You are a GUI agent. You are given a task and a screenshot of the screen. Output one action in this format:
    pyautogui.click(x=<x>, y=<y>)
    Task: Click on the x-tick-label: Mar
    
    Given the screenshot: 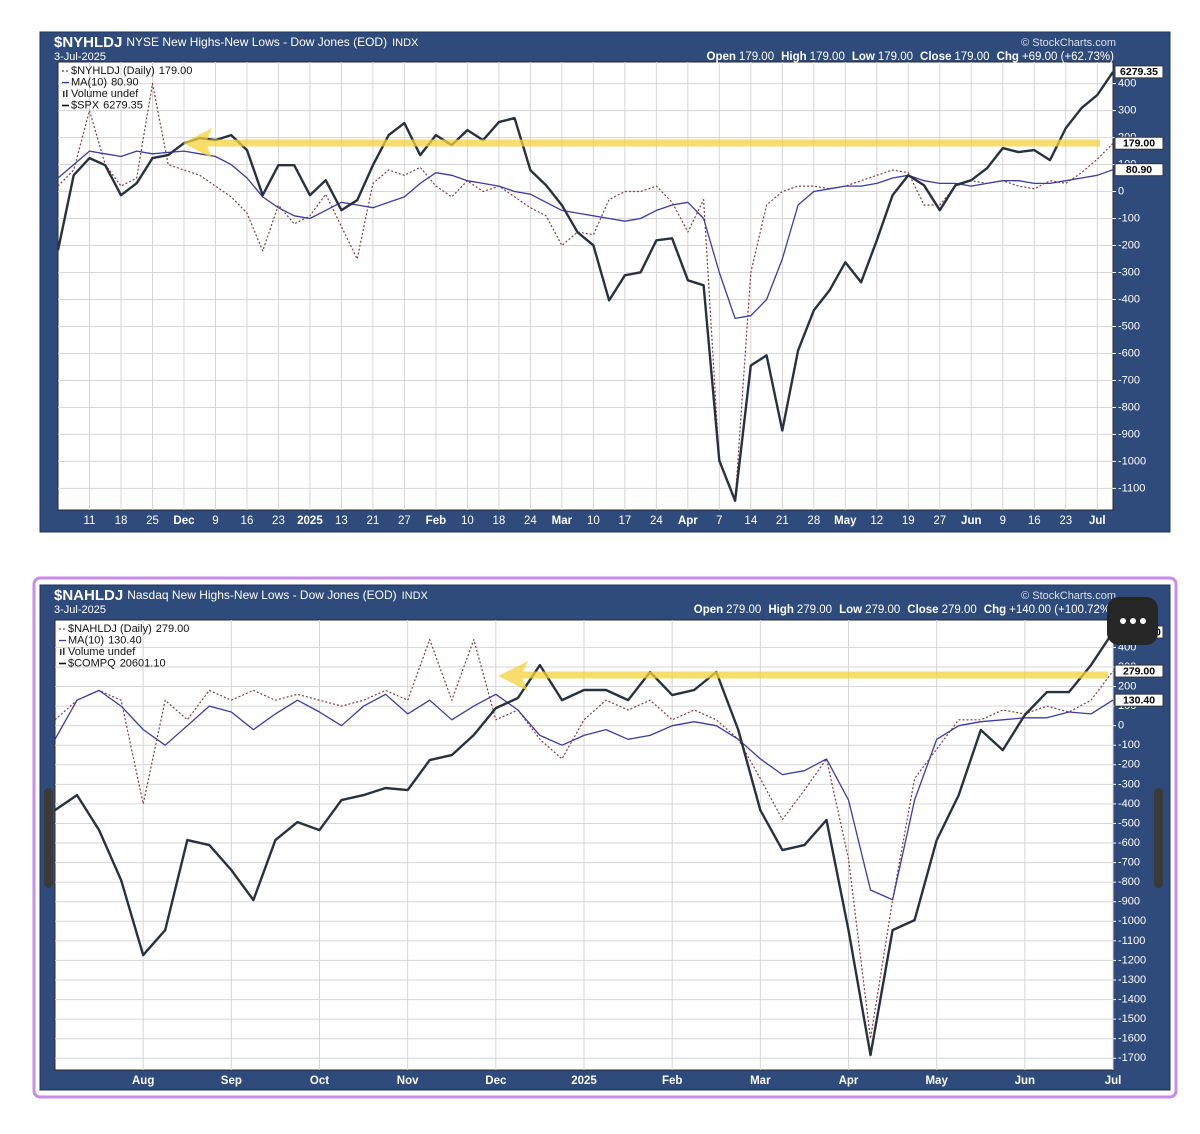 What is the action you would take?
    pyautogui.click(x=760, y=1081)
    